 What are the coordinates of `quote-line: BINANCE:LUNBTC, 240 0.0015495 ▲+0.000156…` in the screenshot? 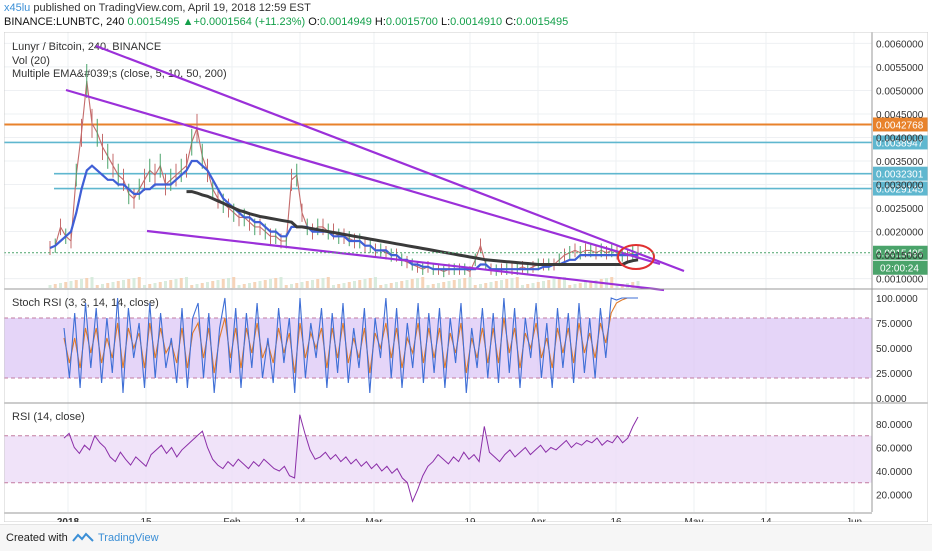 It's located at (286, 22).